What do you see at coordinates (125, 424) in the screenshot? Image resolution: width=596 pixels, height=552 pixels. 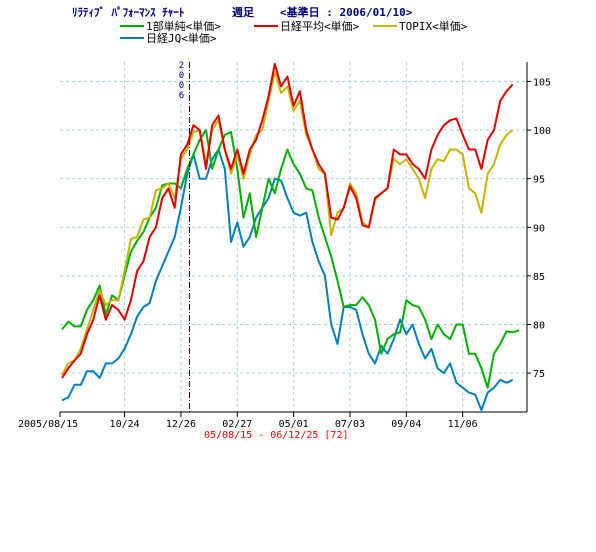 I see `x-tick-label: 10/24` at bounding box center [125, 424].